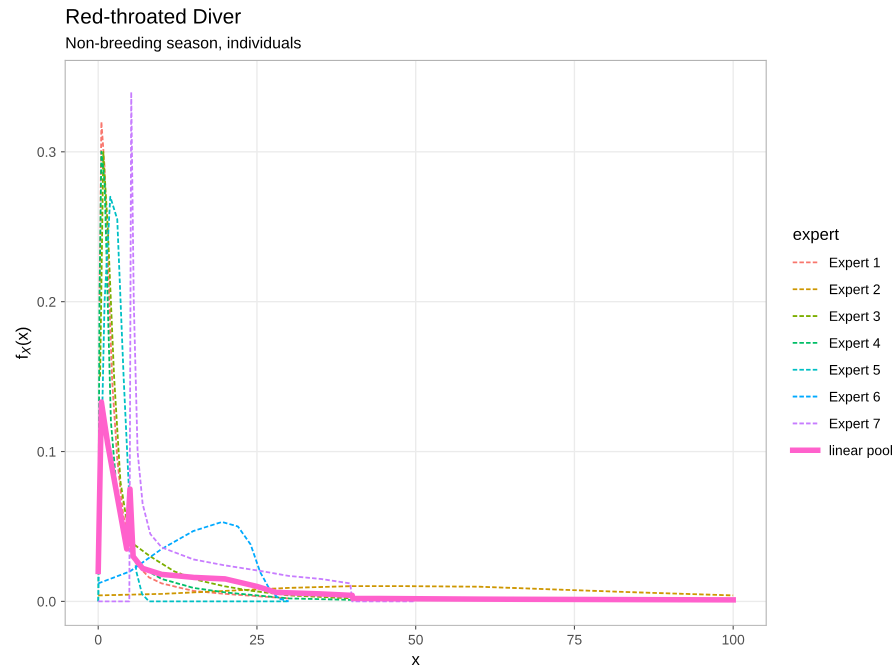  What do you see at coordinates (574, 639) in the screenshot?
I see `x-tick-label: 75` at bounding box center [574, 639].